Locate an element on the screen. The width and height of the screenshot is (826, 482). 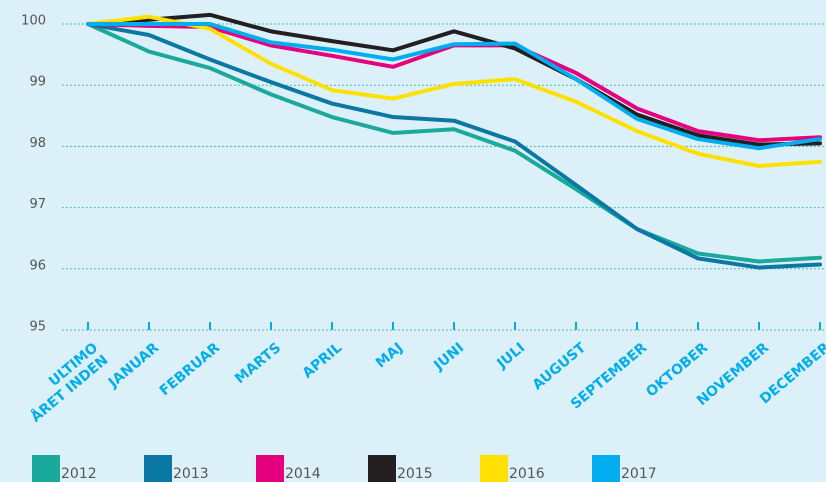
legend-label: 2015 is located at coordinates (415, 474).